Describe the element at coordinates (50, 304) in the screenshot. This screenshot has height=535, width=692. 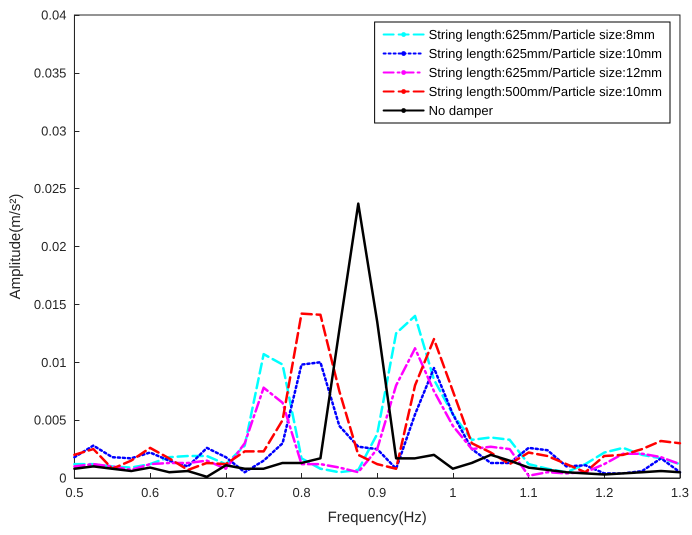
I see `y-tick-label: 0.015` at that location.